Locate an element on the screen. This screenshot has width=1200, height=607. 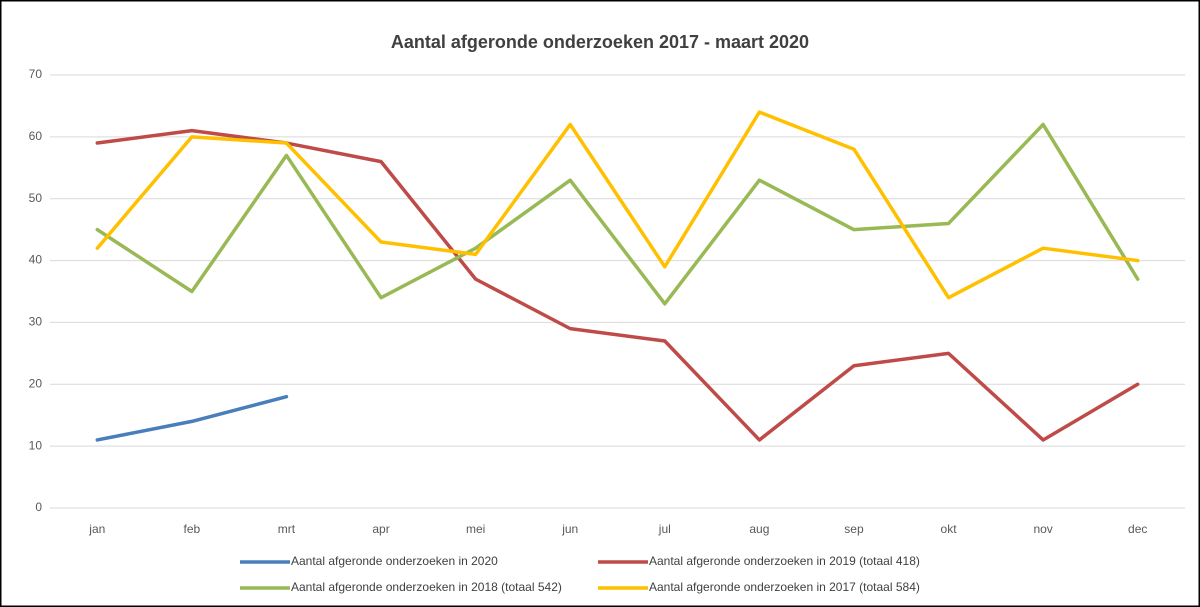
y-tick-label: 40 is located at coordinates (36, 260).